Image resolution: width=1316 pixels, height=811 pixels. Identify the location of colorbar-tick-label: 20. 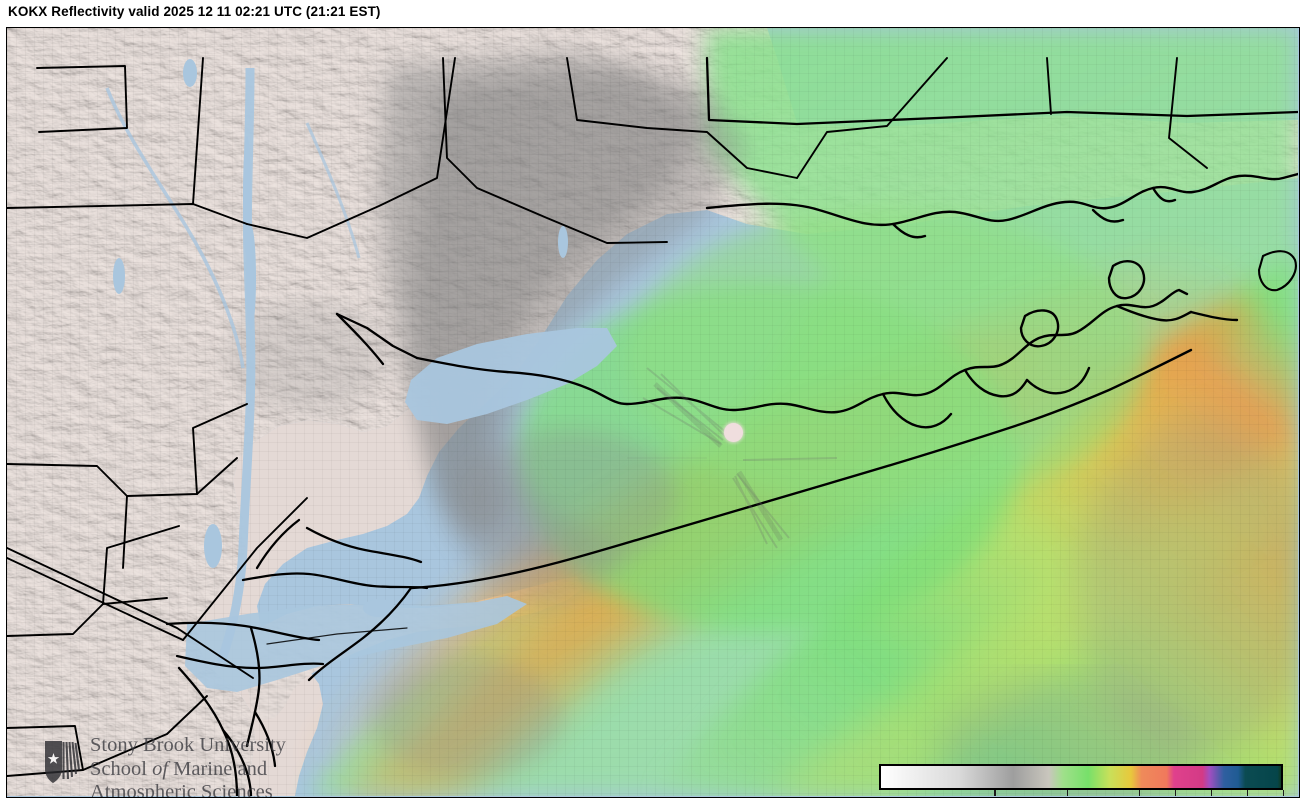
(1066, 796).